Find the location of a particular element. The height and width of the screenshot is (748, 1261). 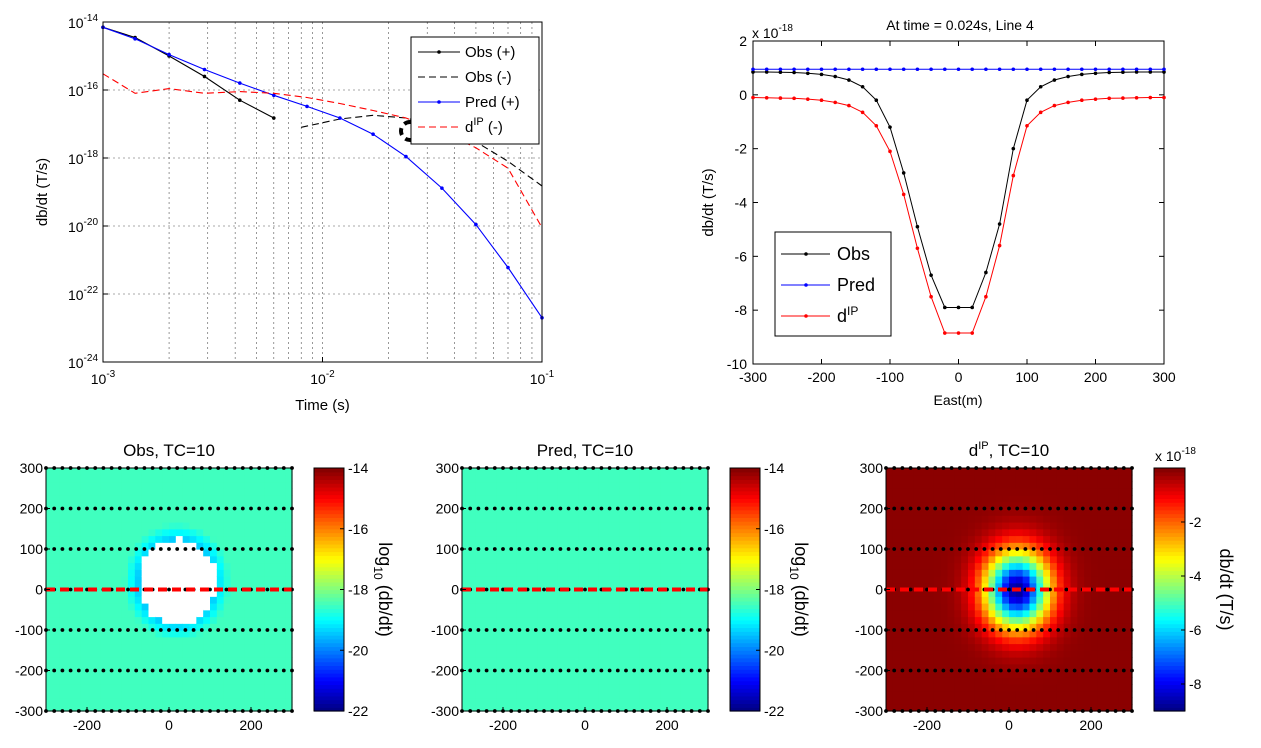

y-tick-label: -8 is located at coordinates (741, 310).